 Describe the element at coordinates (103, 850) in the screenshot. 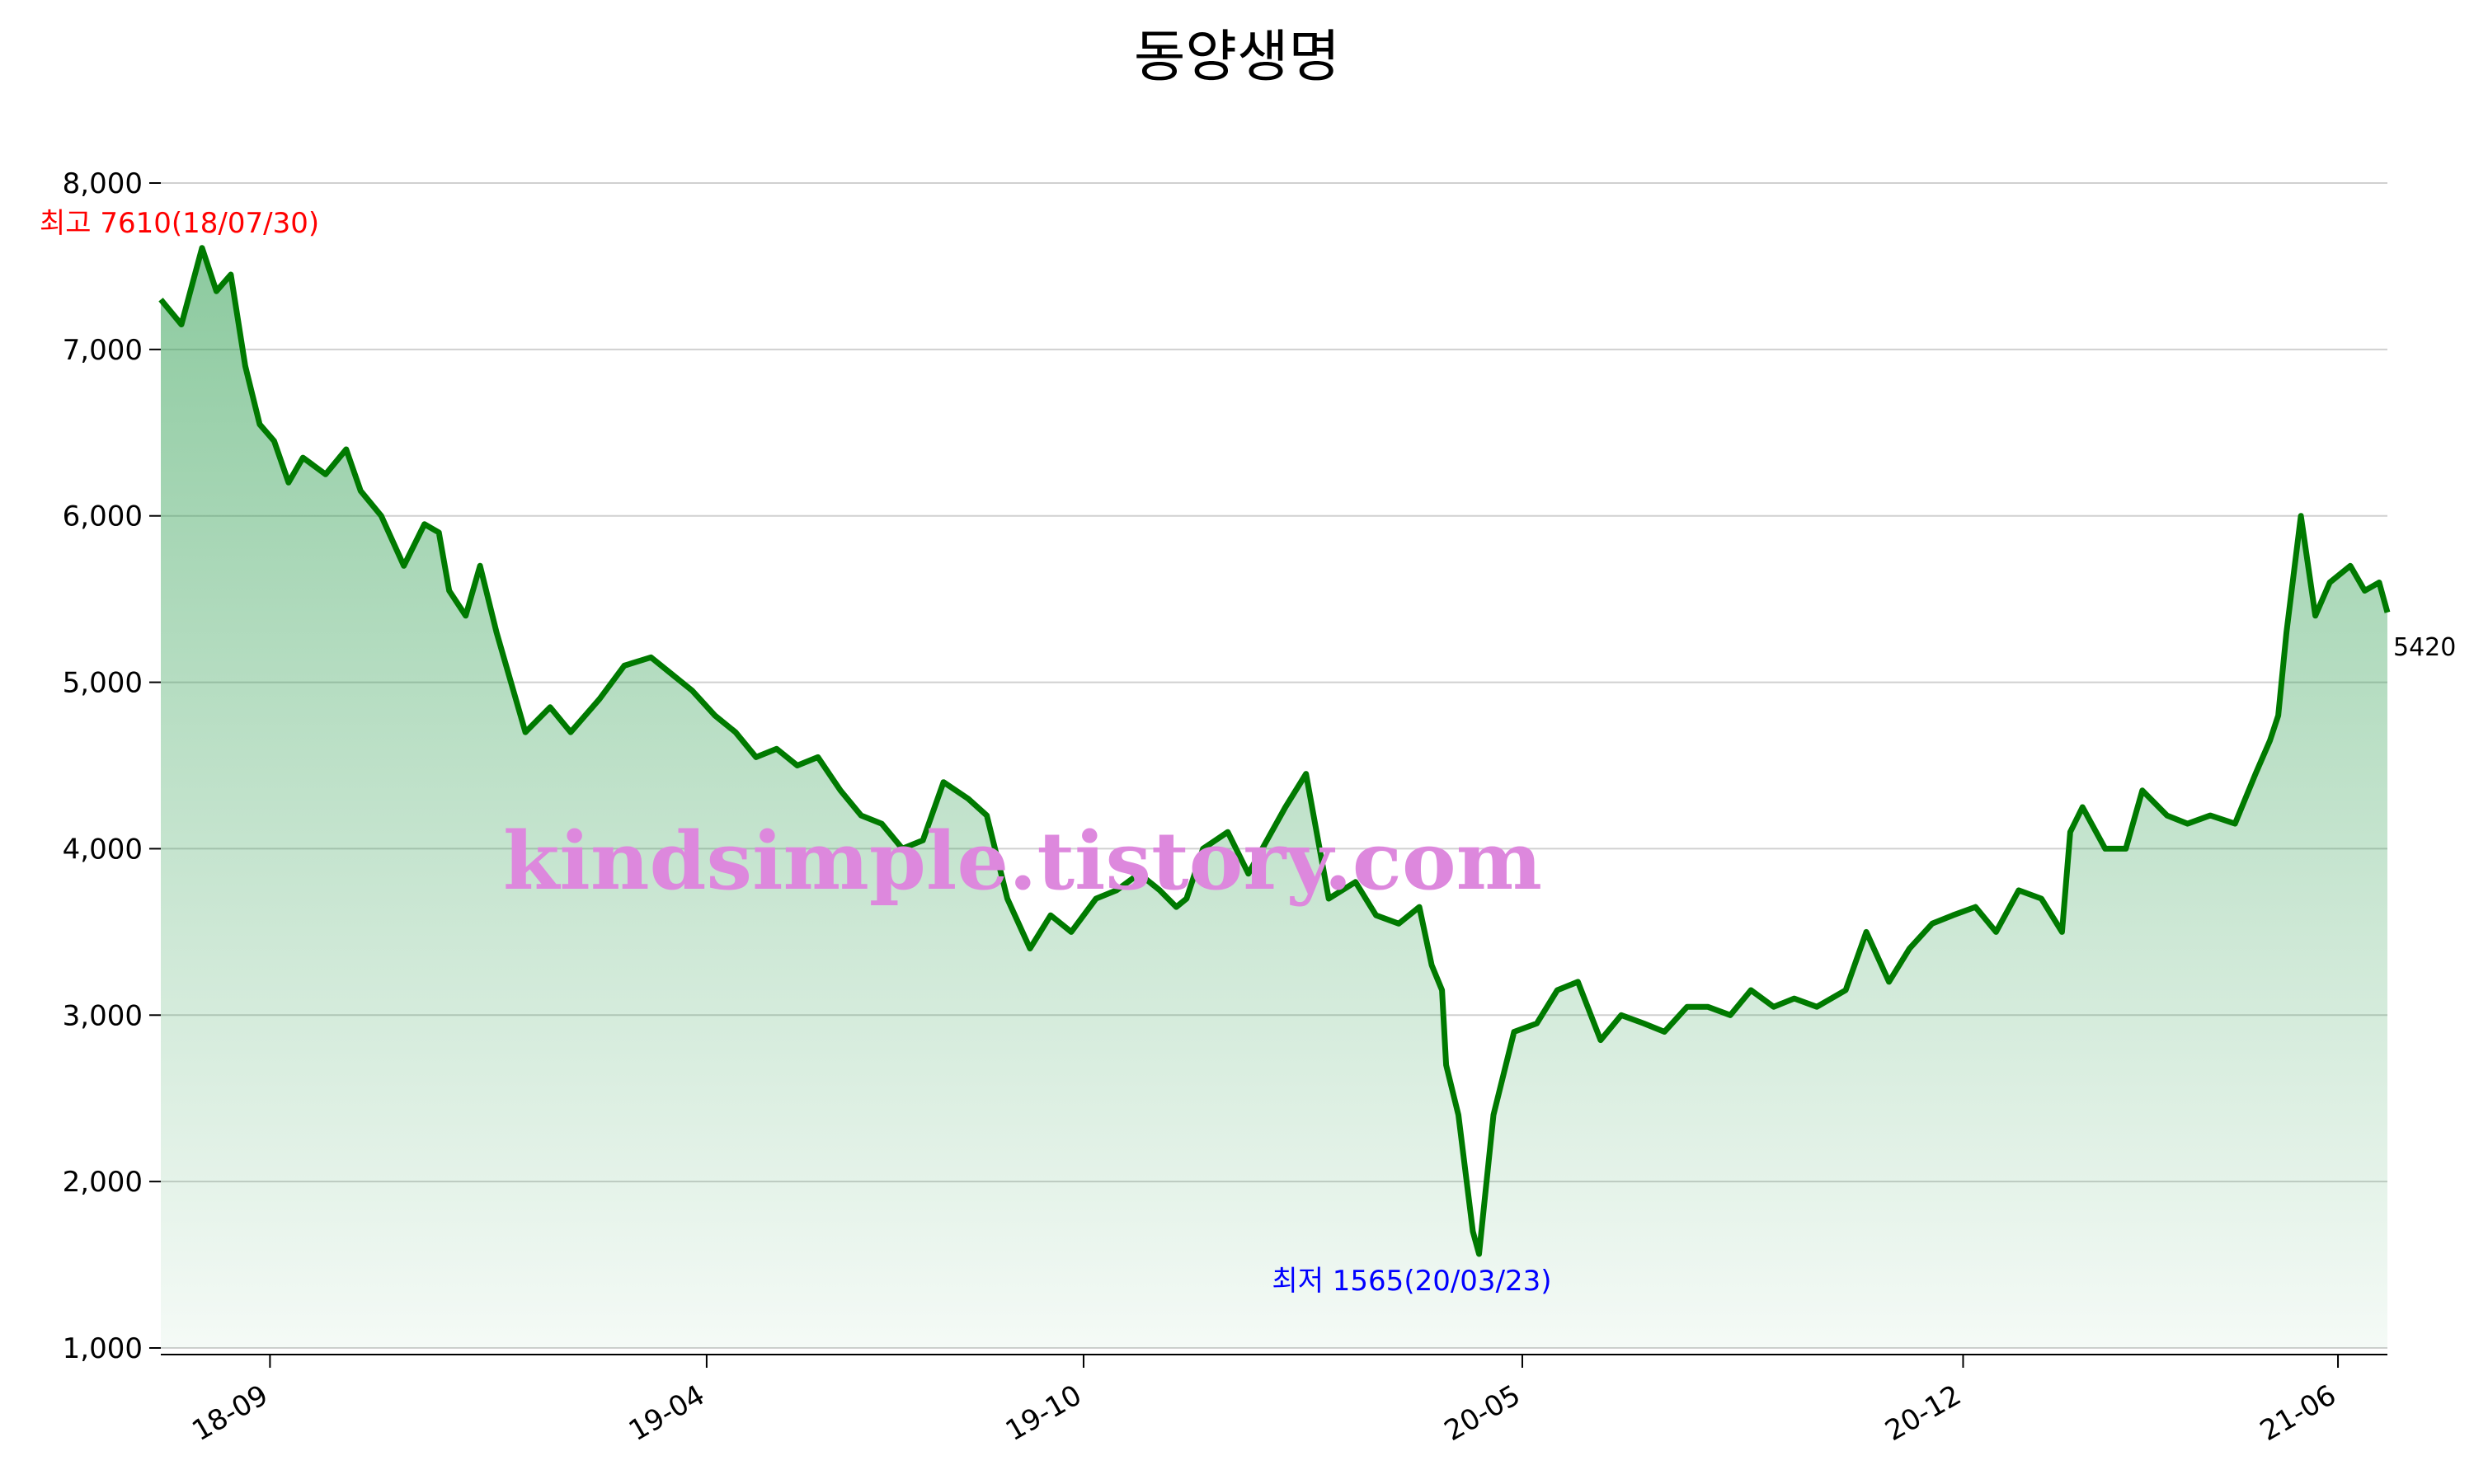

I see `y-tick-label: 4,000` at that location.